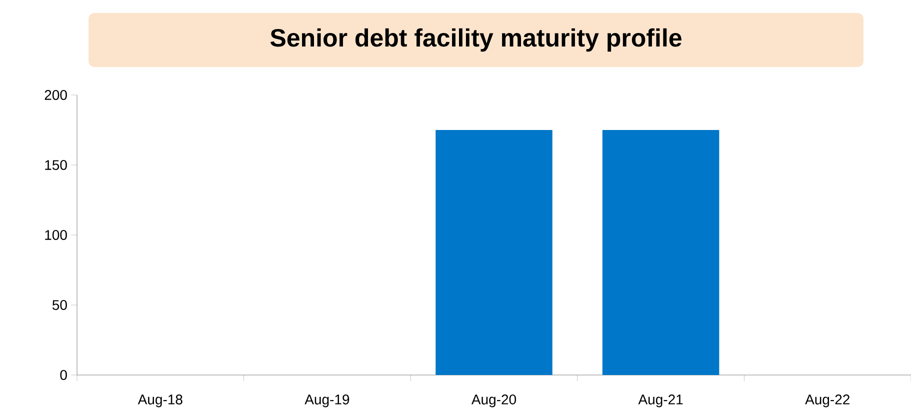 This screenshot has width=911, height=418. Describe the element at coordinates (660, 401) in the screenshot. I see `x-tick-label: Aug-21` at that location.